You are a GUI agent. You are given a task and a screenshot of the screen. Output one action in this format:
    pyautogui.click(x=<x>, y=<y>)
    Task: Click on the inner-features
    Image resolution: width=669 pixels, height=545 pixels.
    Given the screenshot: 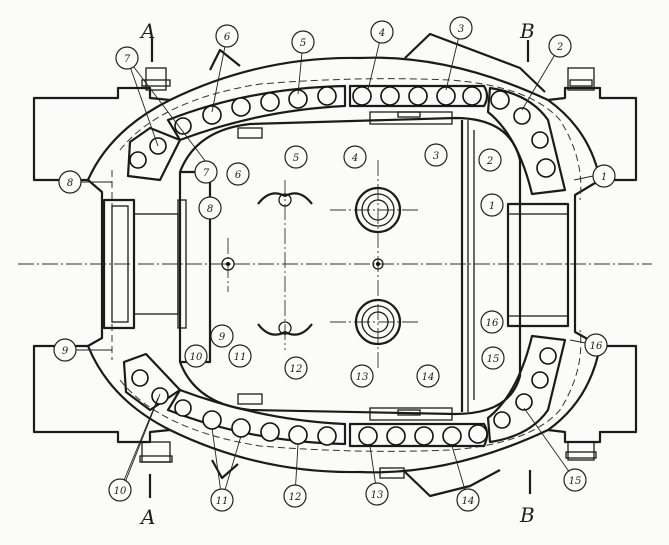 What is the action you would take?
    pyautogui.click(x=311, y=266)
    